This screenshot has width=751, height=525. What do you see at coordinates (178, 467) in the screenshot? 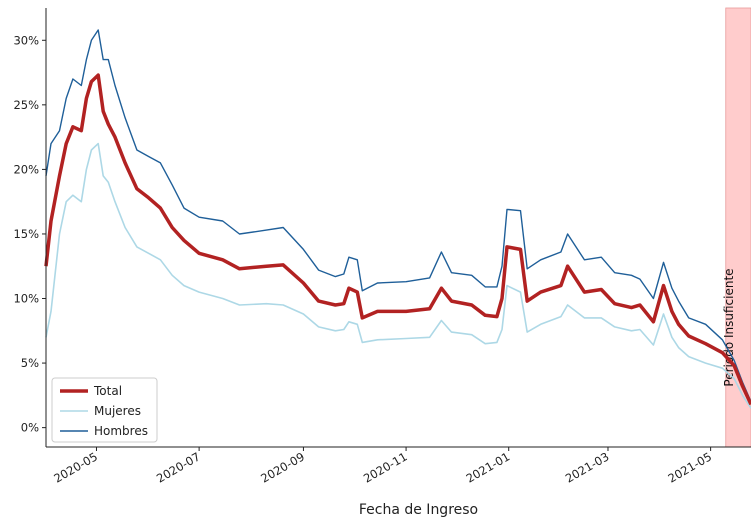
I see `x-tick-label: 2020-07` at bounding box center [178, 467].